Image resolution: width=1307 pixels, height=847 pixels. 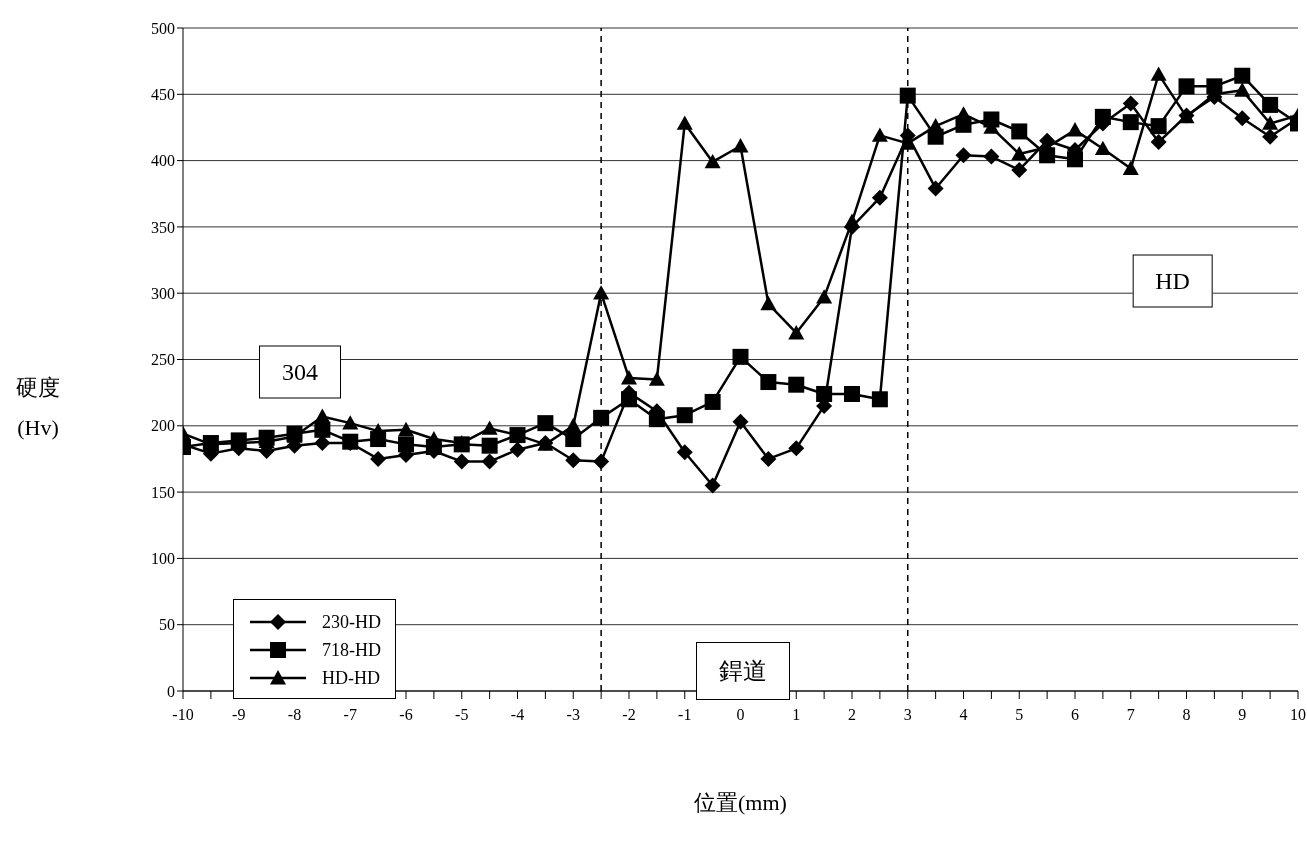 What do you see at coordinates (629, 715) in the screenshot?
I see `x-tick-label: -2` at bounding box center [629, 715].